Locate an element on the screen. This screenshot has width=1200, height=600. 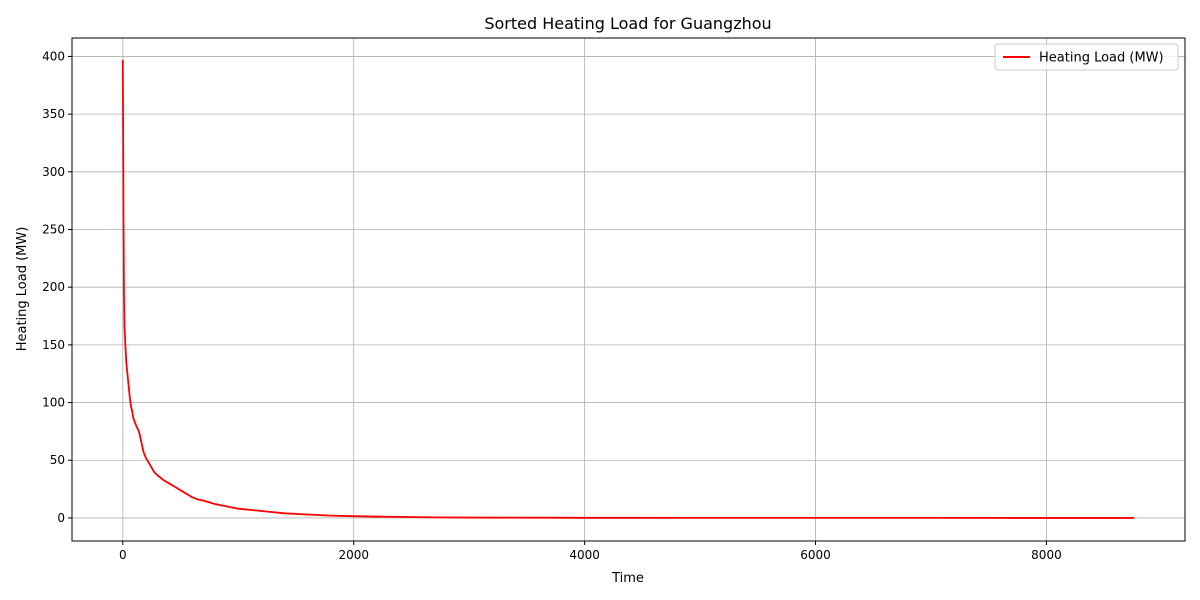
y-axis: 0 50 100 150 200 250 300 350 400 is located at coordinates (57, 287).